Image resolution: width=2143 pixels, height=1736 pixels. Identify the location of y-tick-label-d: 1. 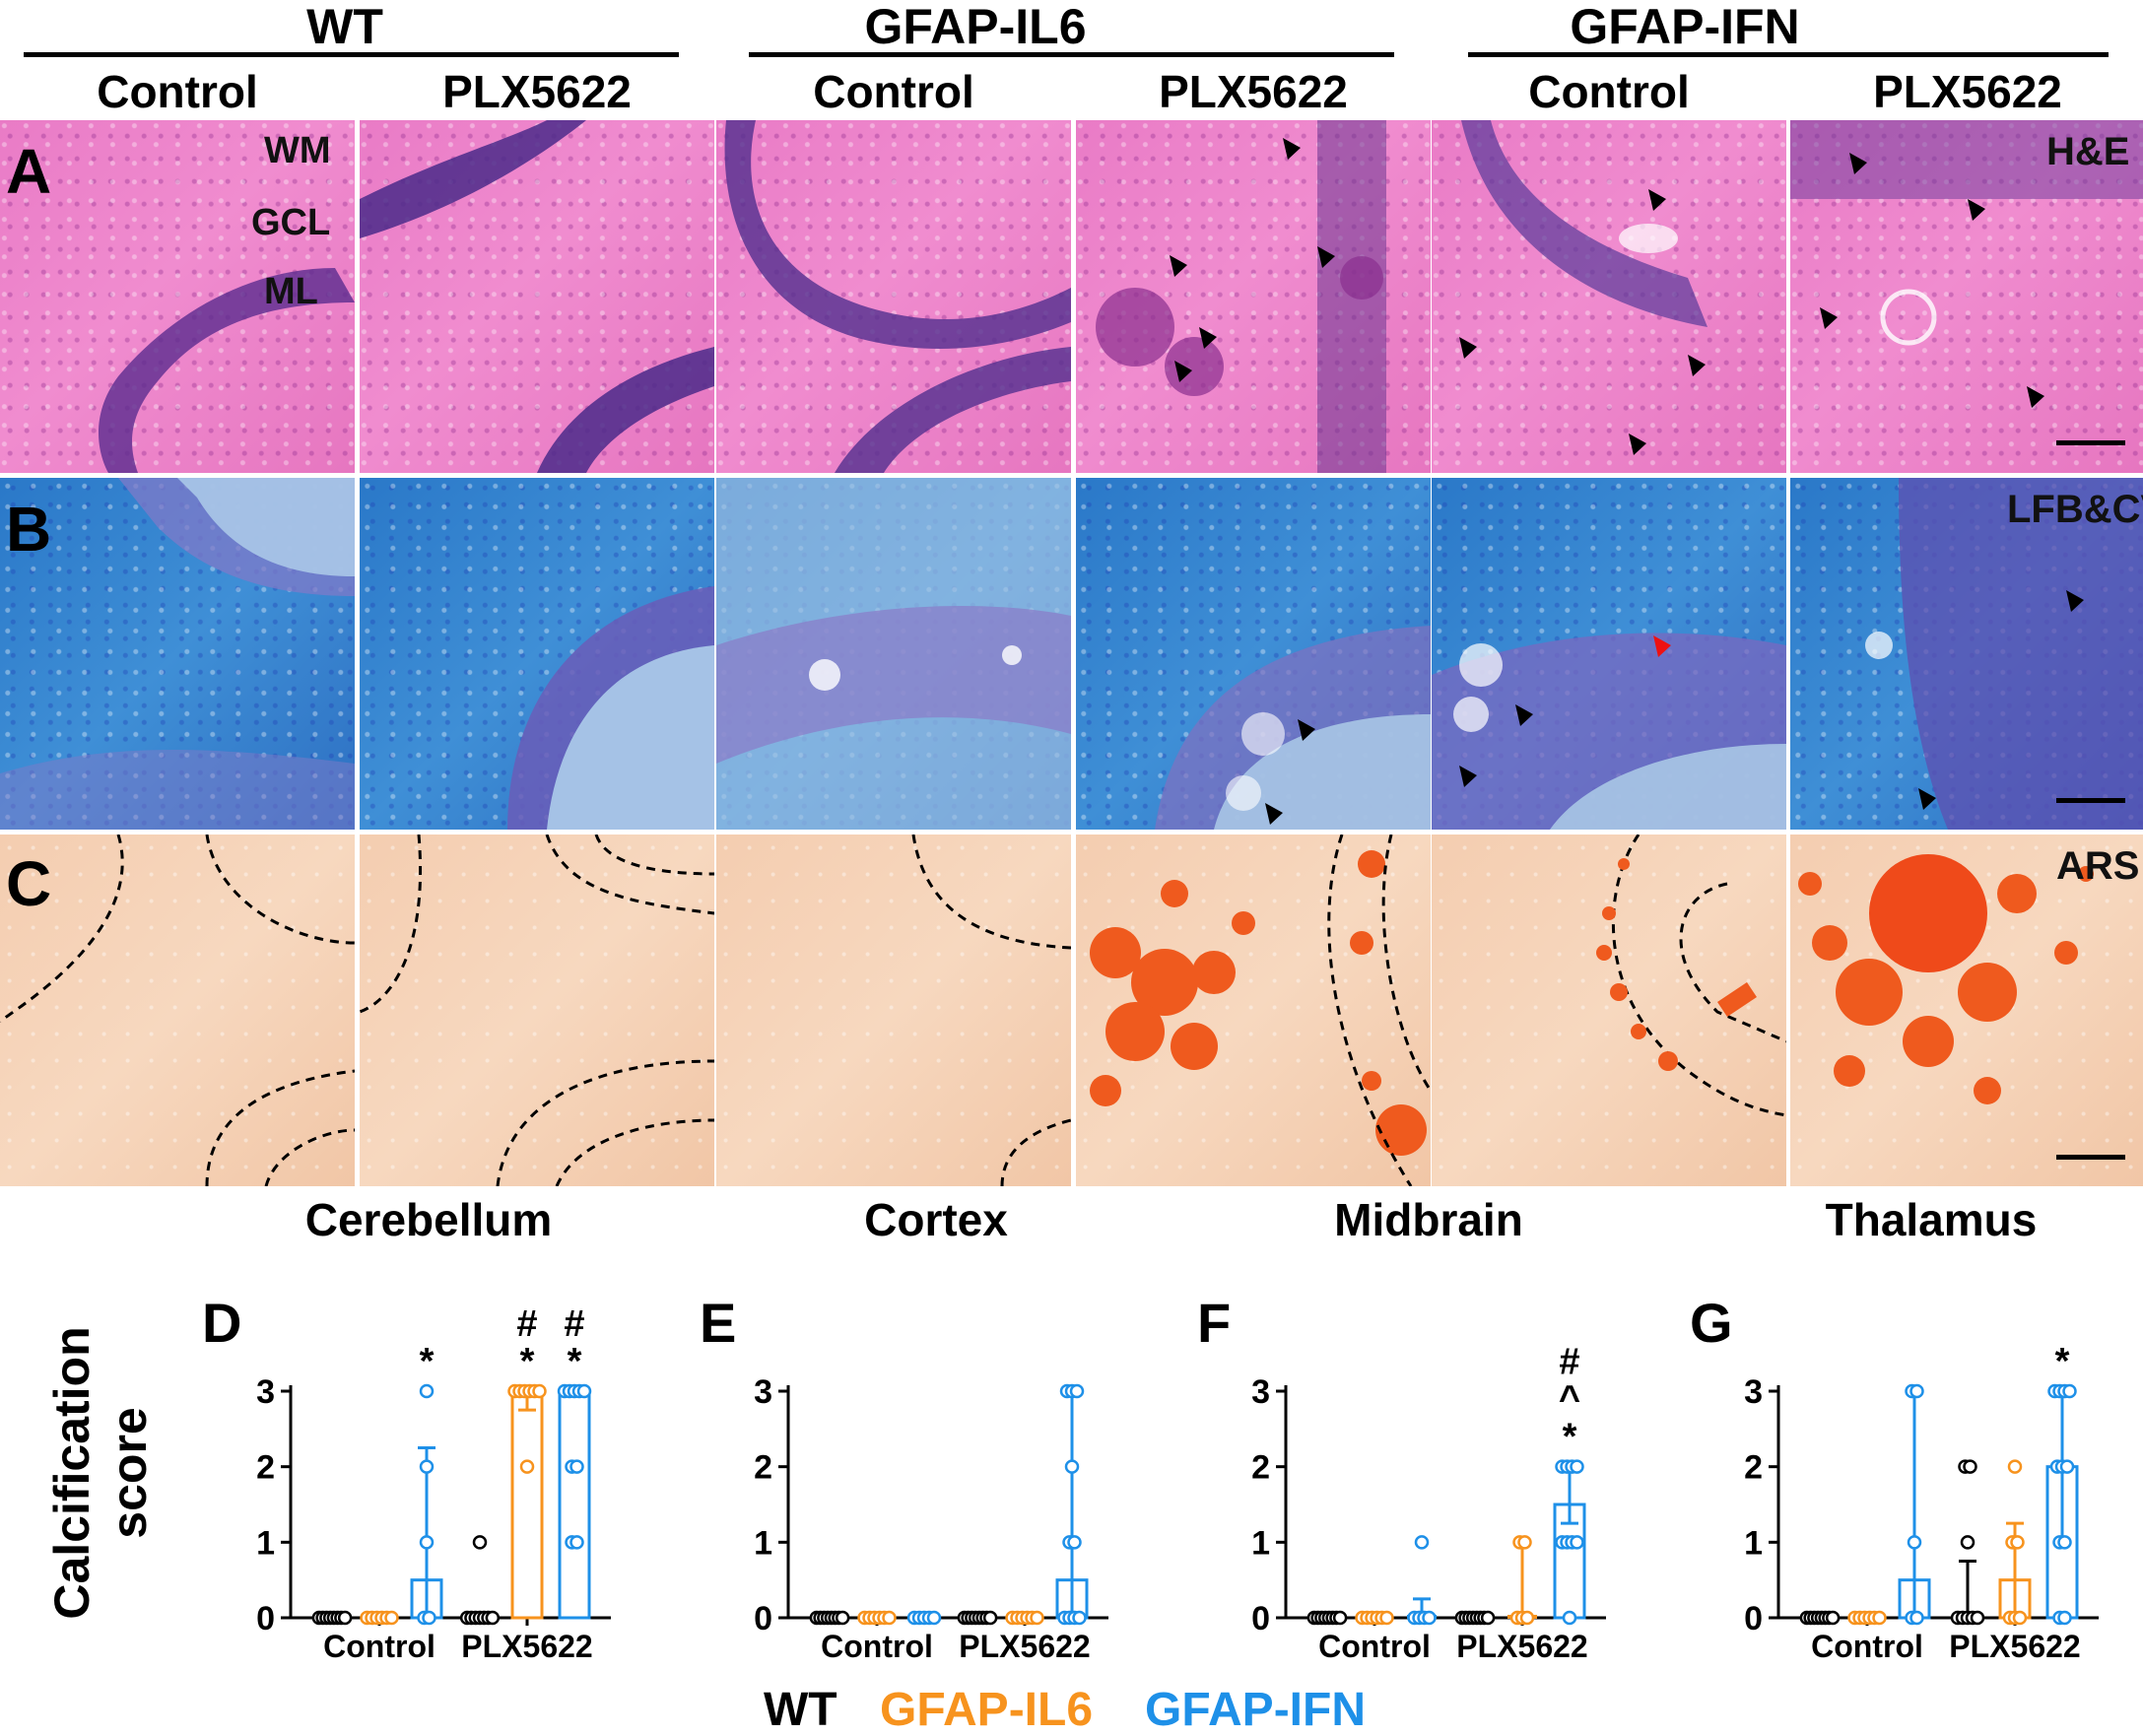
(265, 1543).